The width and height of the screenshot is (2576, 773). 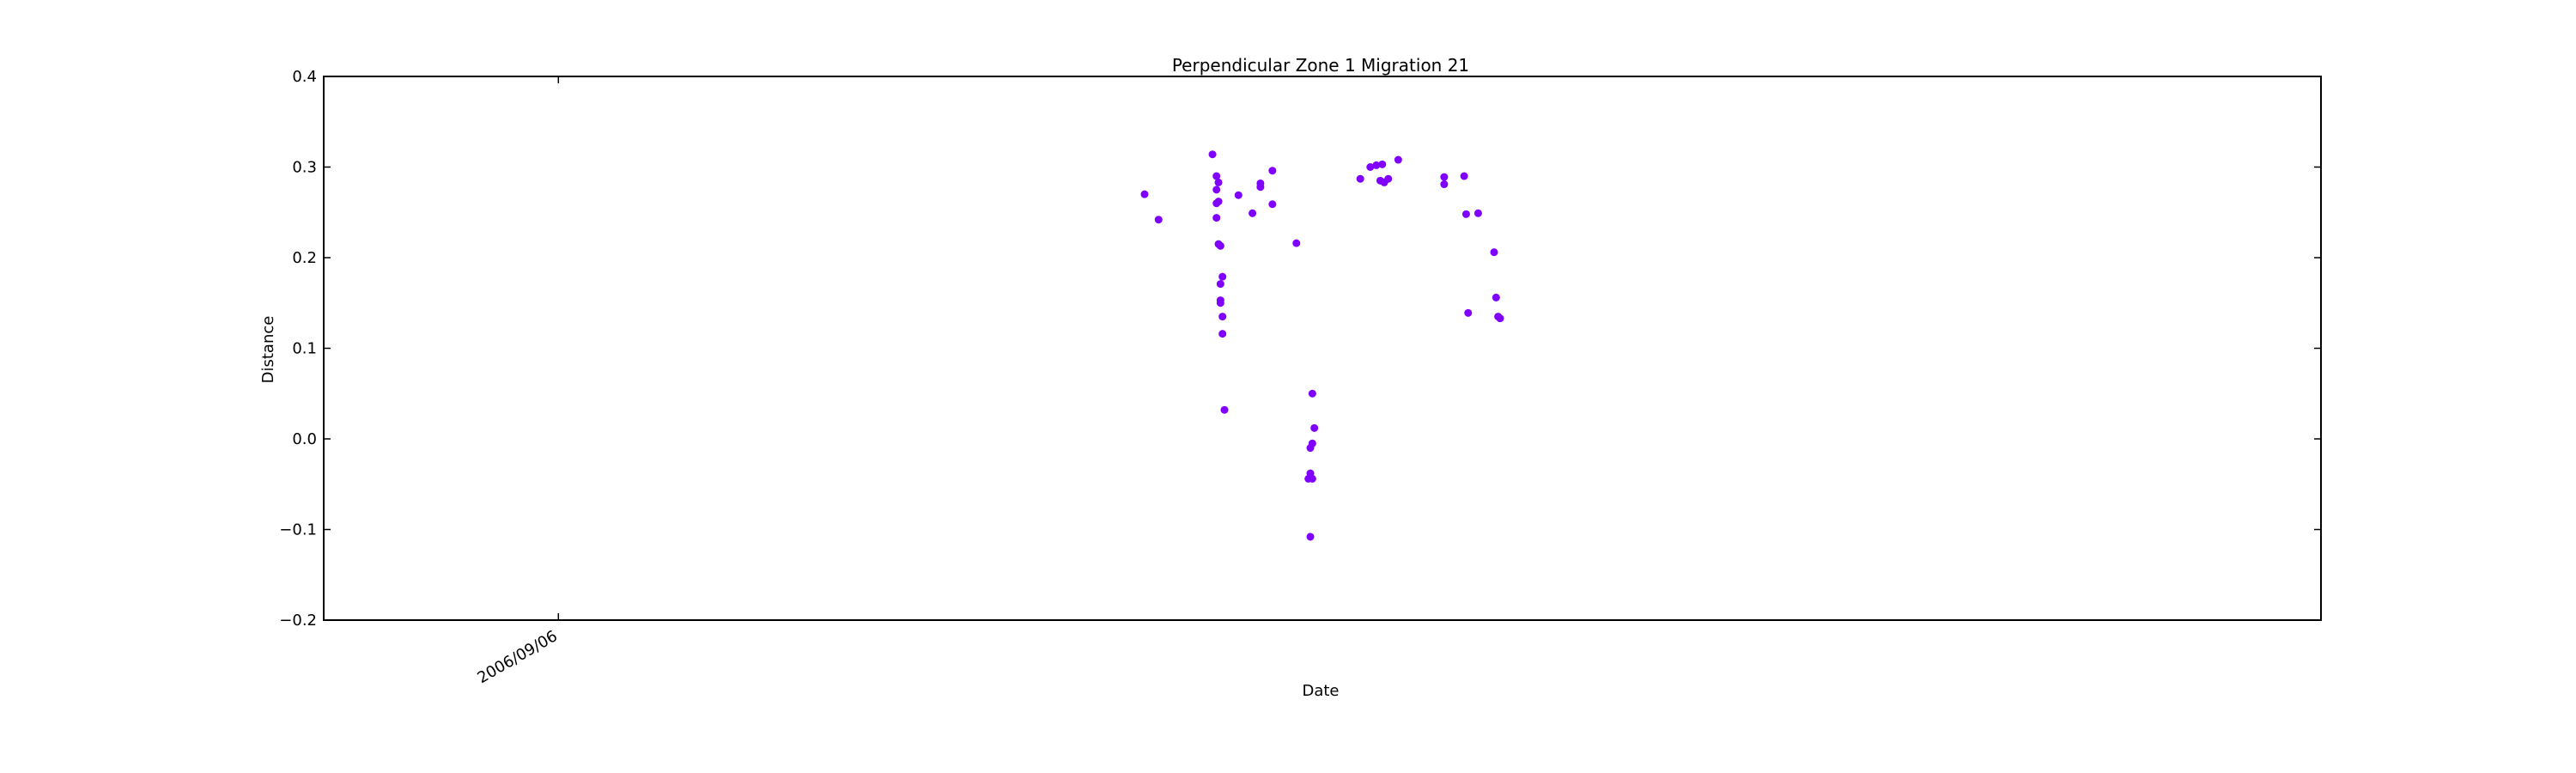 I want to click on y-tick-label: 0.2, so click(x=304, y=258).